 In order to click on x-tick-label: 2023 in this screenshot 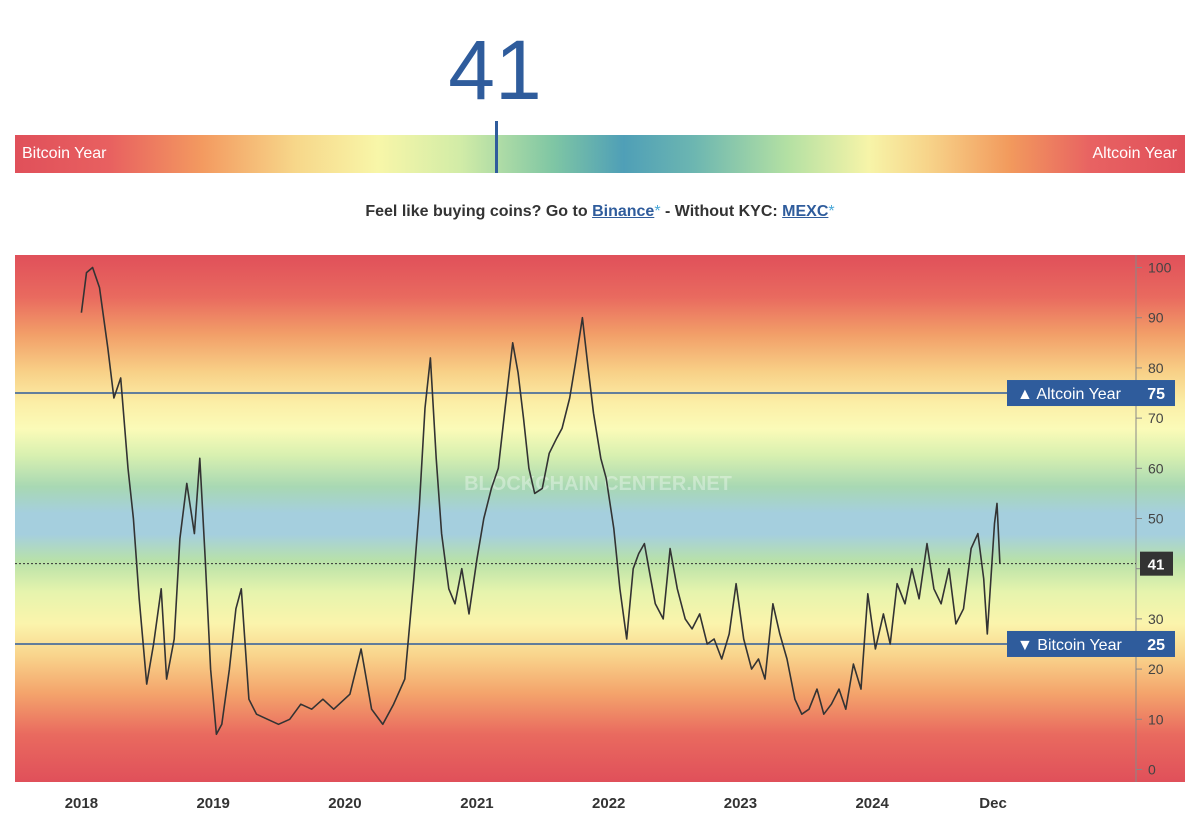, I will do `click(740, 803)`.